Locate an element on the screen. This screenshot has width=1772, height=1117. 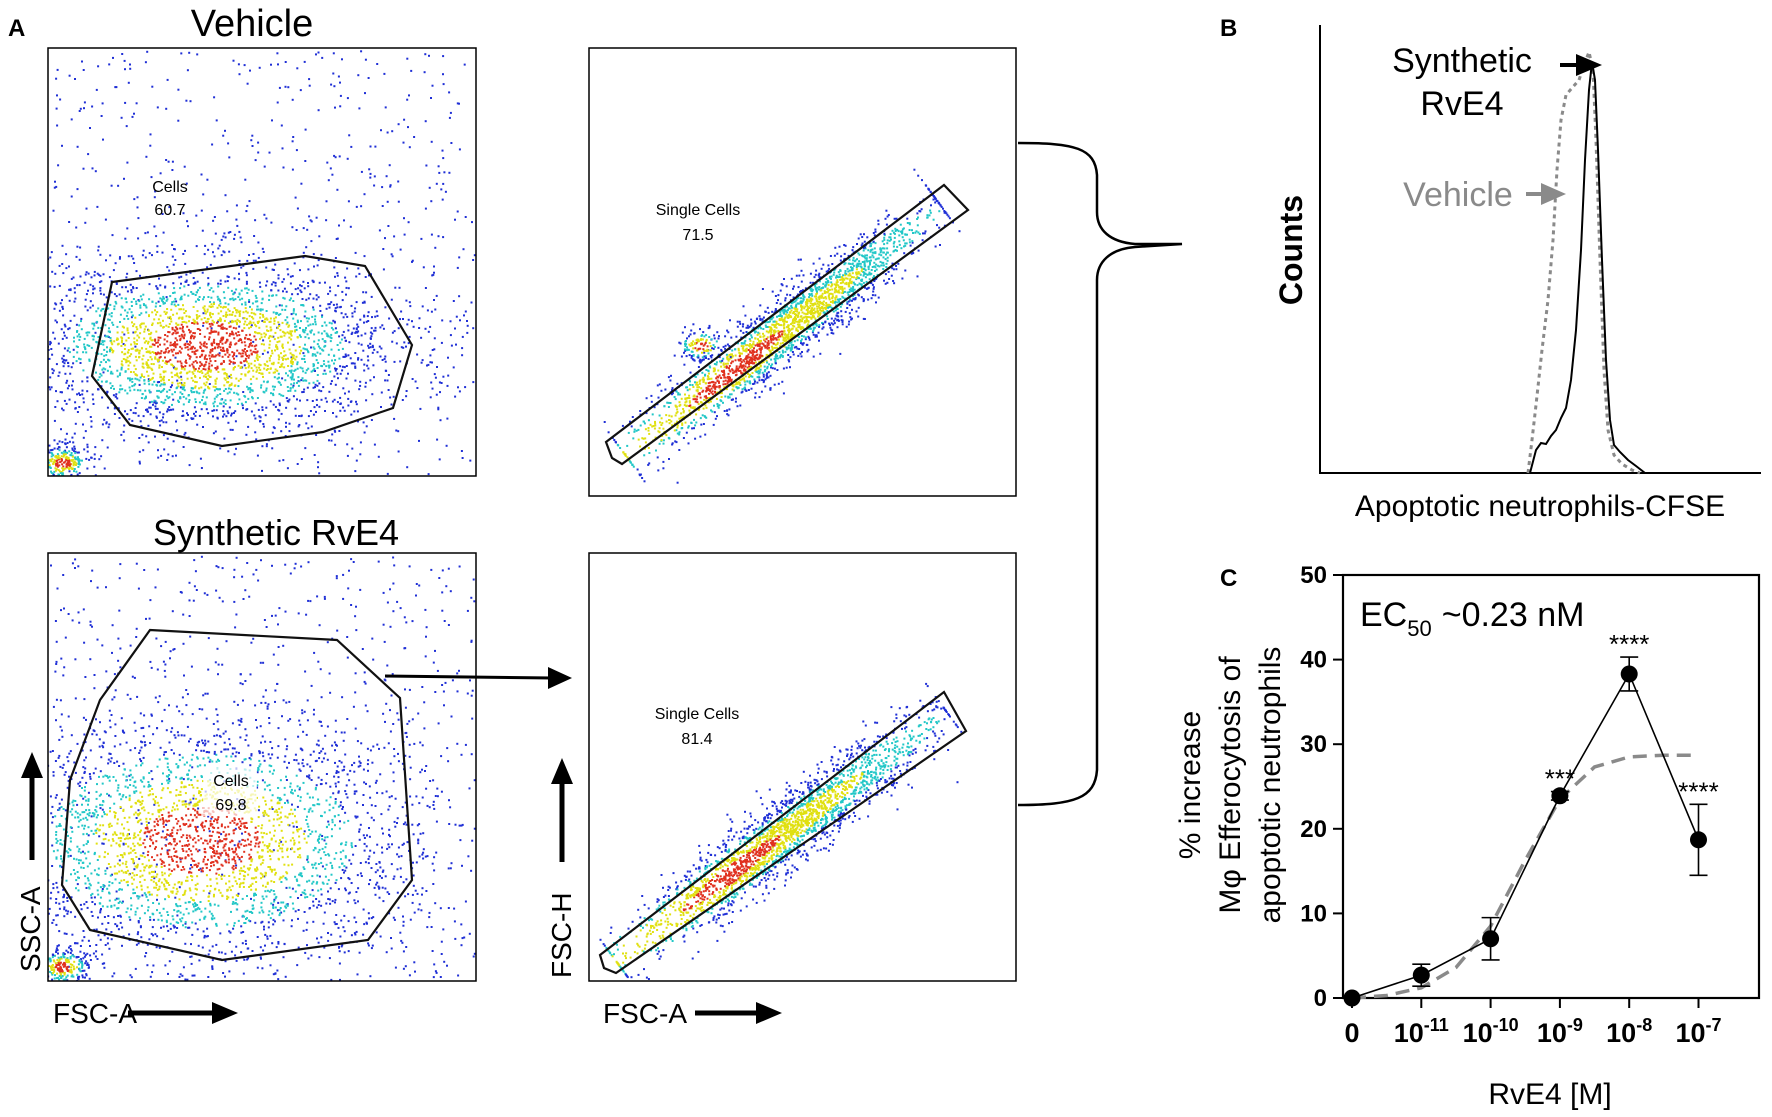
y-tick-label: 30 is located at coordinates (1313, 744).